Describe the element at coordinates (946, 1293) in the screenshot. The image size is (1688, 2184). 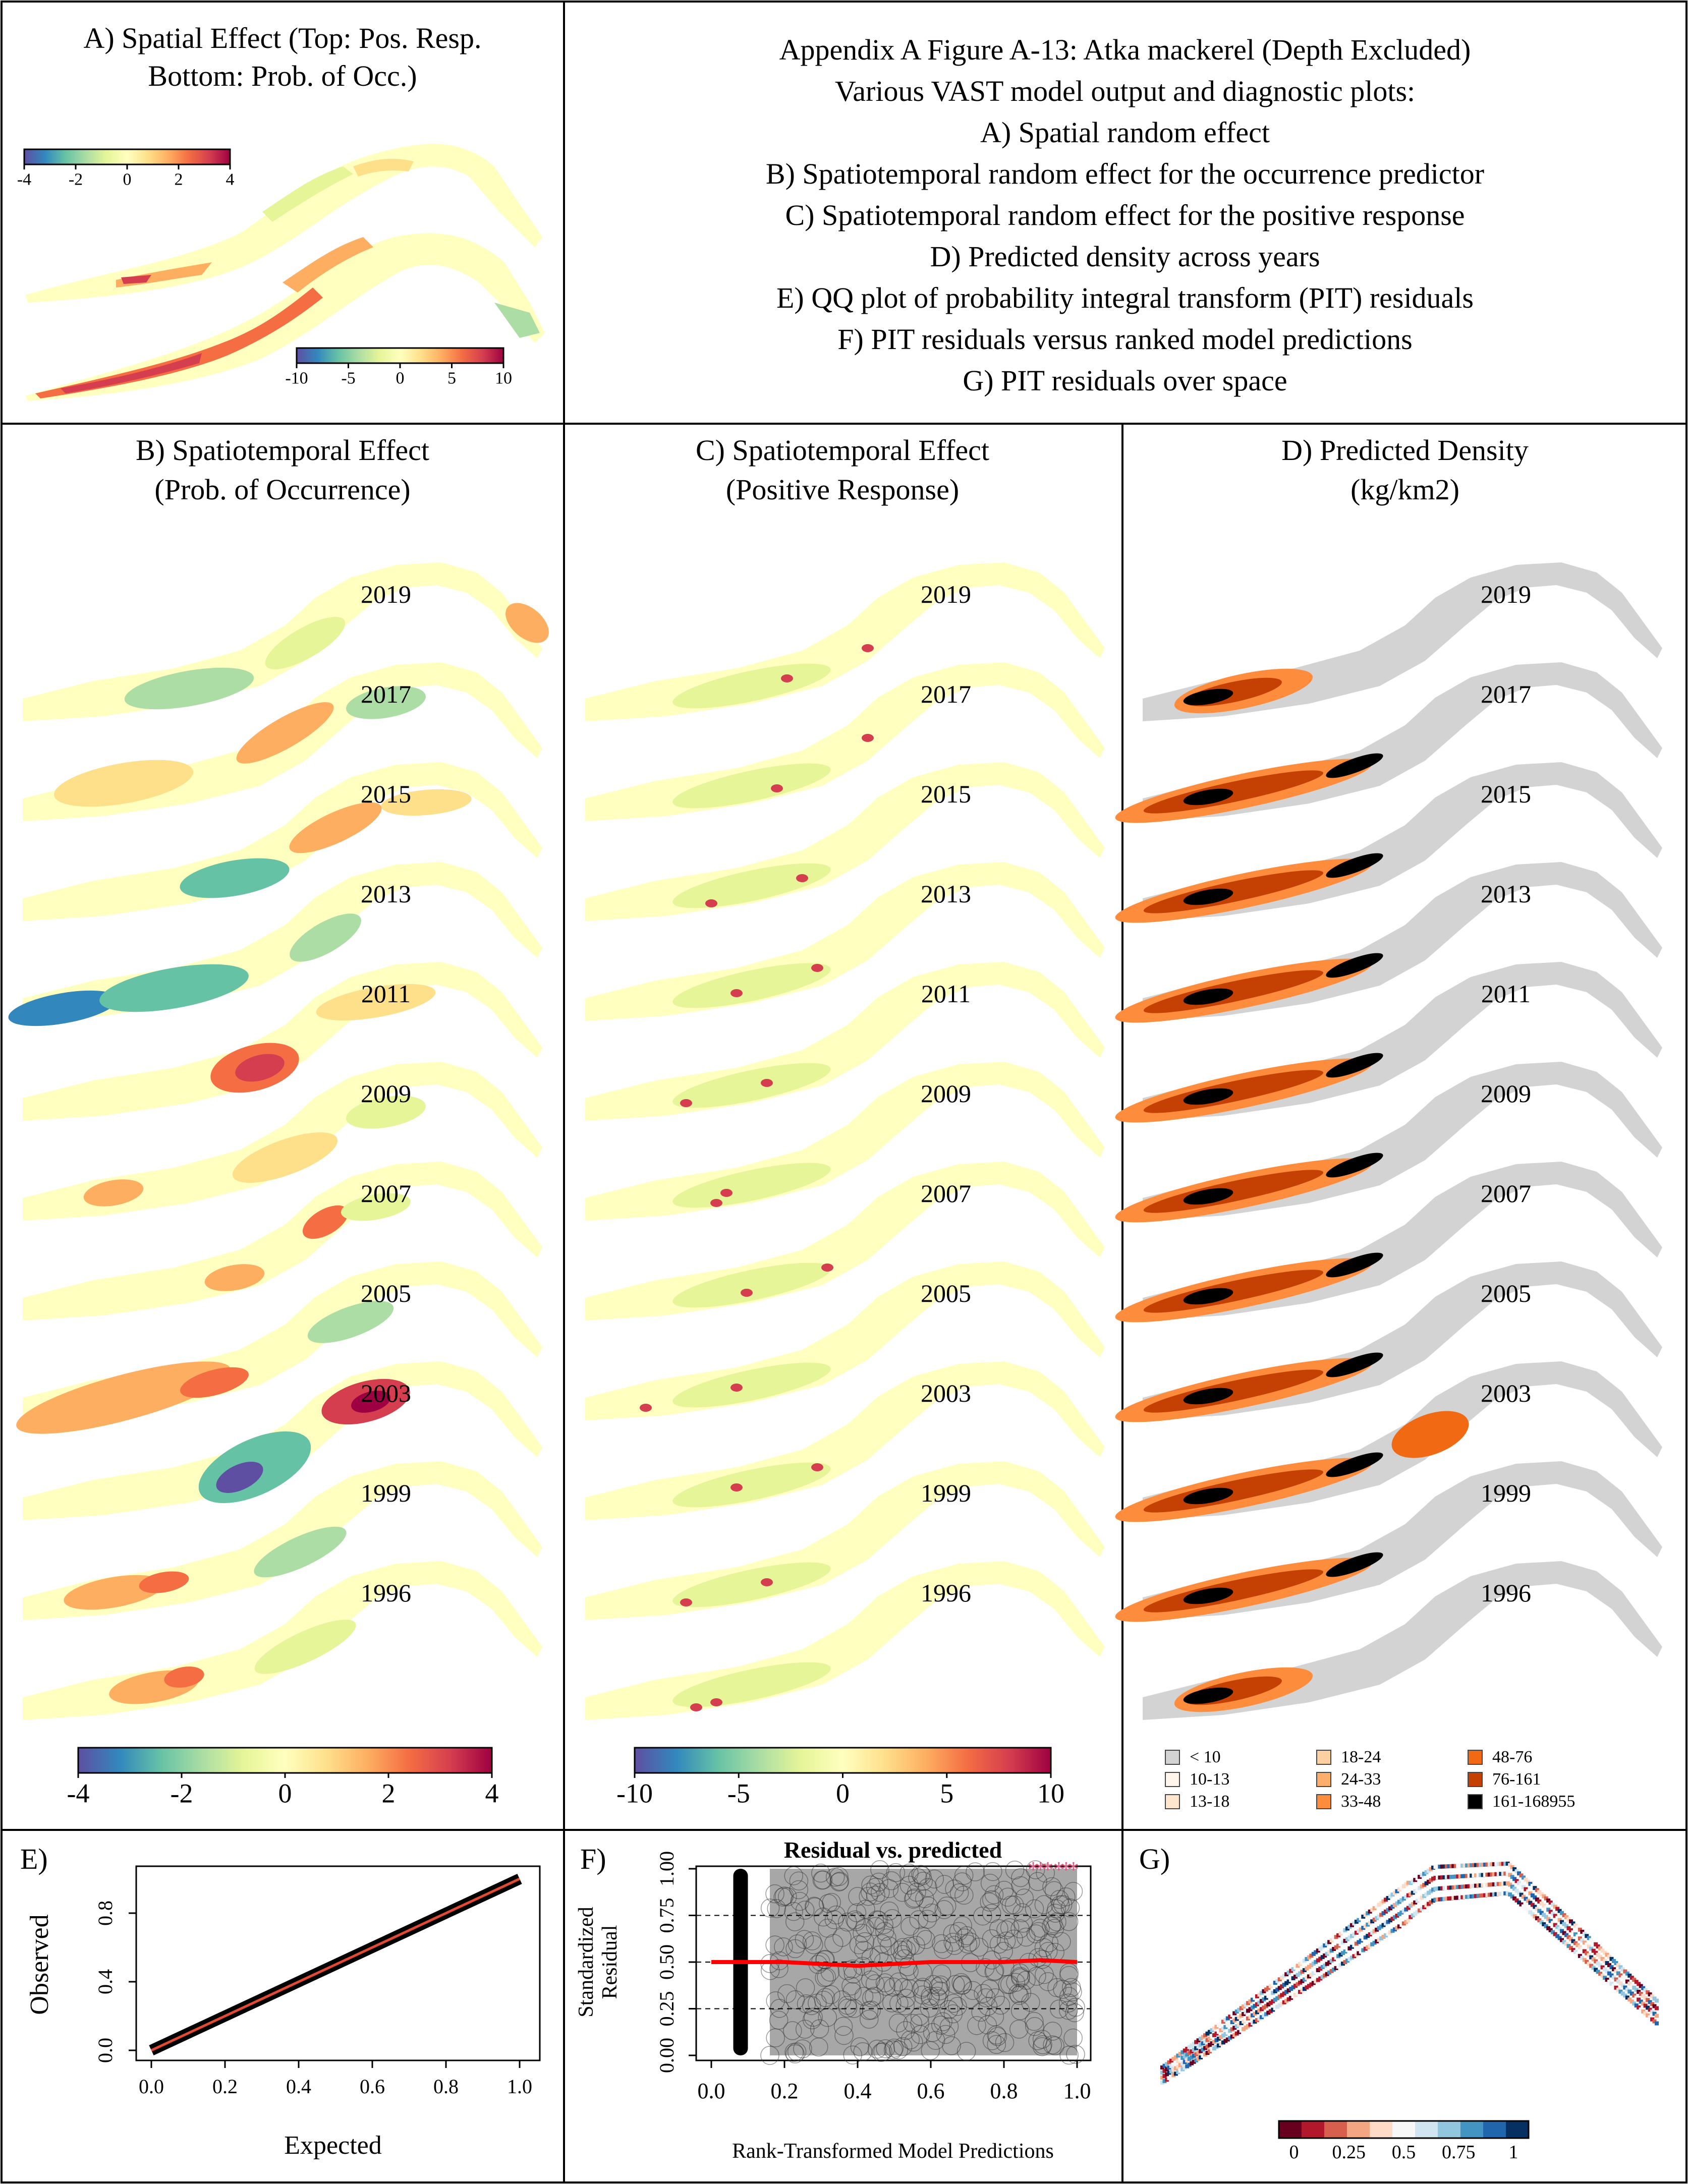
I see `panel-c-year-label: 2005` at that location.